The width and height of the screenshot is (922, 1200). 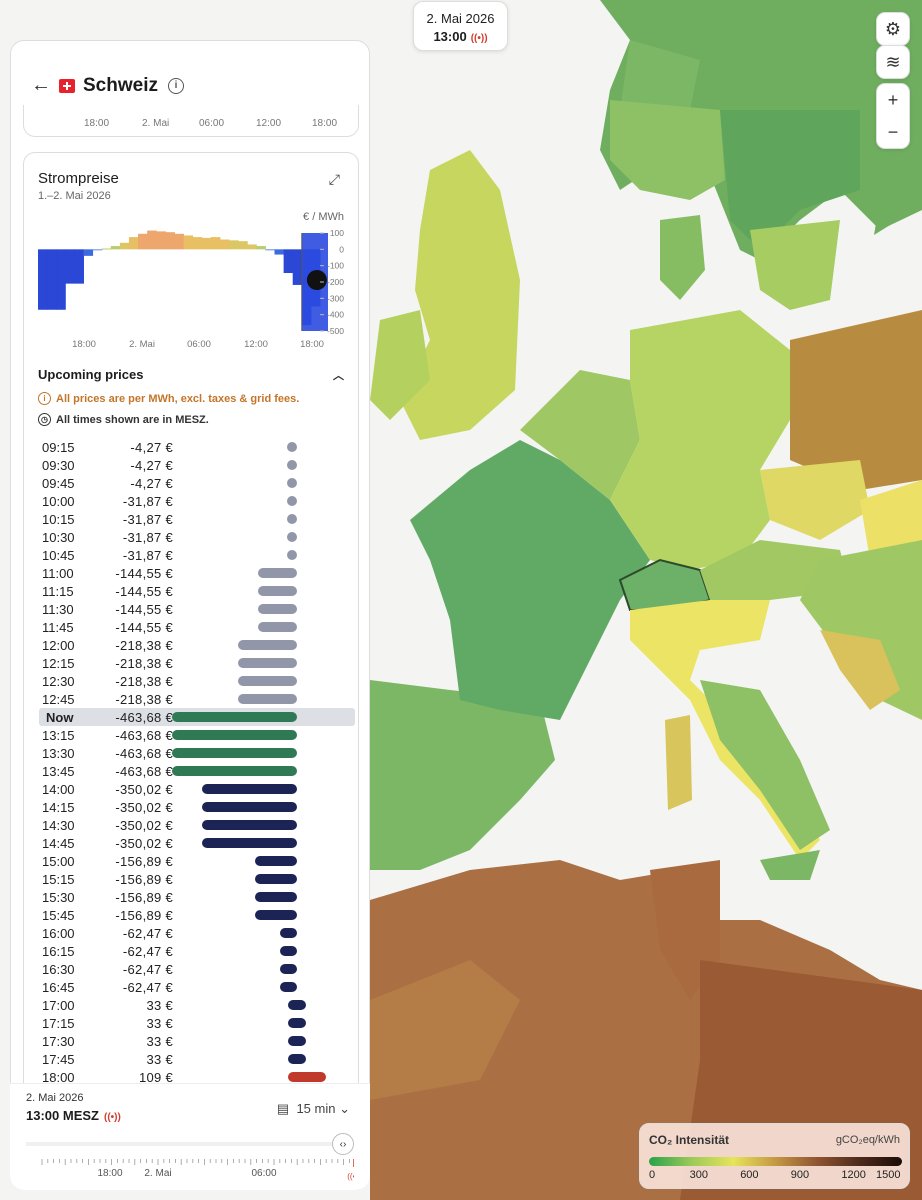 What do you see at coordinates (58, 465) in the screenshot?
I see `price-row-time: 09:30` at bounding box center [58, 465].